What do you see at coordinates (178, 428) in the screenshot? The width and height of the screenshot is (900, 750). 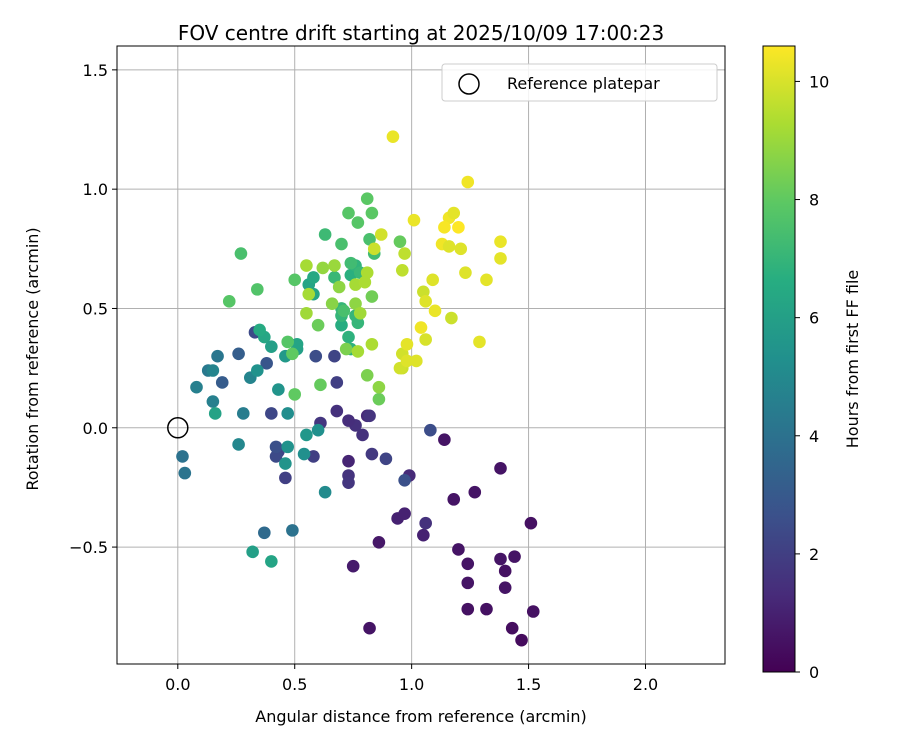 I see `reference-marker-layer` at bounding box center [178, 428].